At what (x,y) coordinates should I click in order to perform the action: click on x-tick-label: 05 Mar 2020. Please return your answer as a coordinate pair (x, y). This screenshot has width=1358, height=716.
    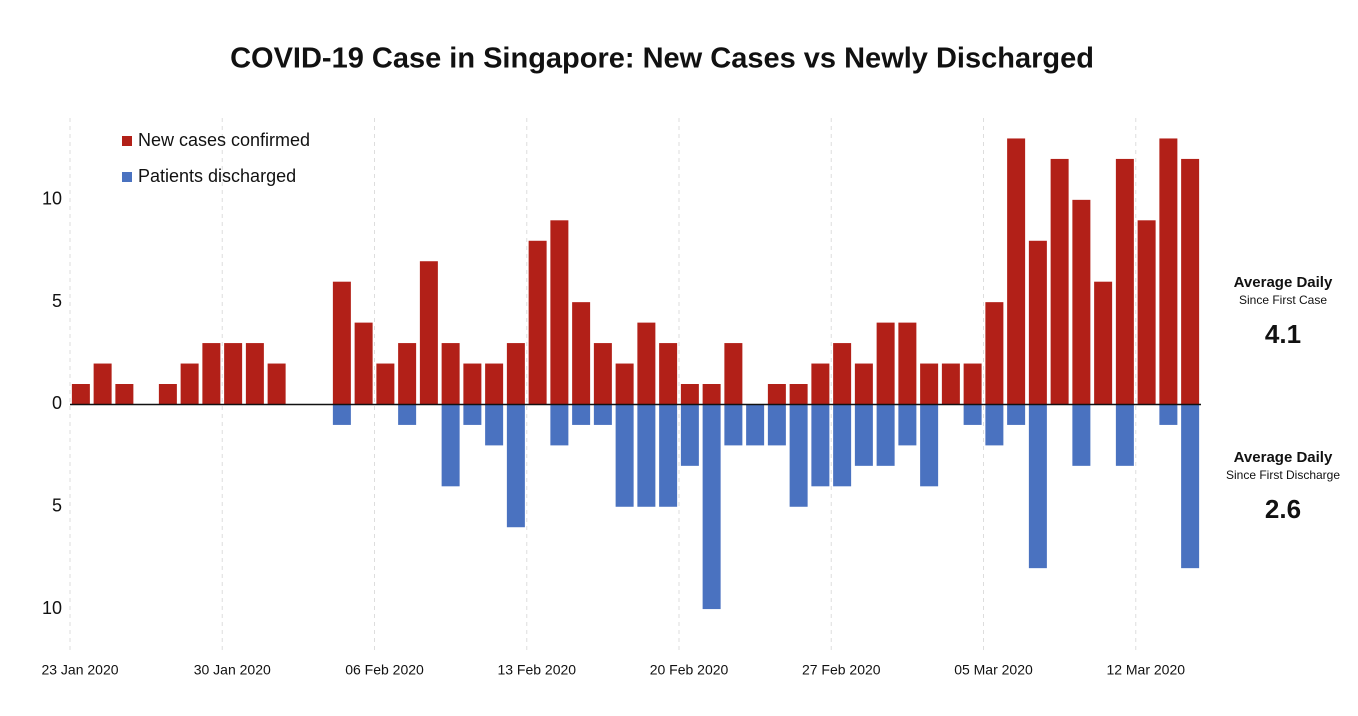
    Looking at the image, I should click on (993, 670).